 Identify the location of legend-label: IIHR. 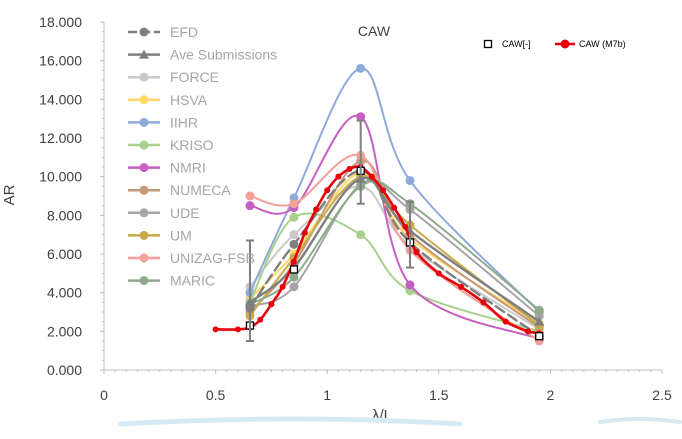
(184, 122).